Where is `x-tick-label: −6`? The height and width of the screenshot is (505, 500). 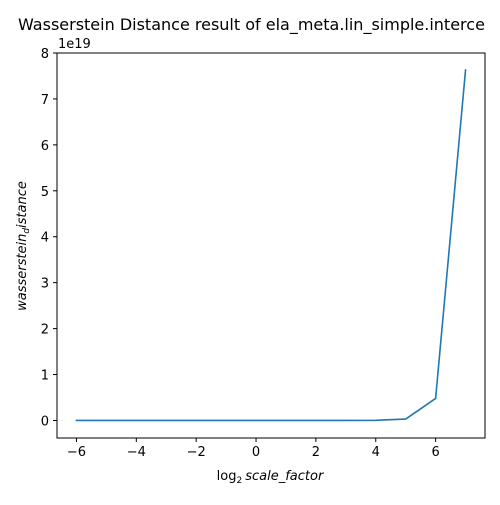 x-tick-label: −6 is located at coordinates (76, 452).